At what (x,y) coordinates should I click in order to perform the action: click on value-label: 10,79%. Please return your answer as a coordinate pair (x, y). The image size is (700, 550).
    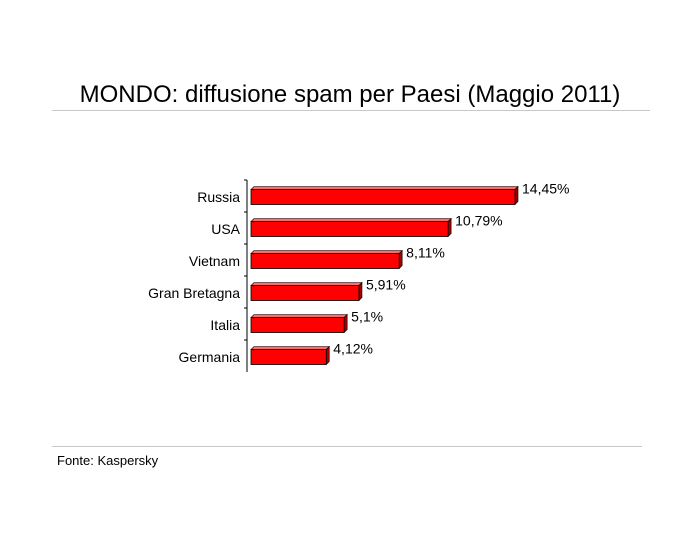
    Looking at the image, I should click on (478, 221).